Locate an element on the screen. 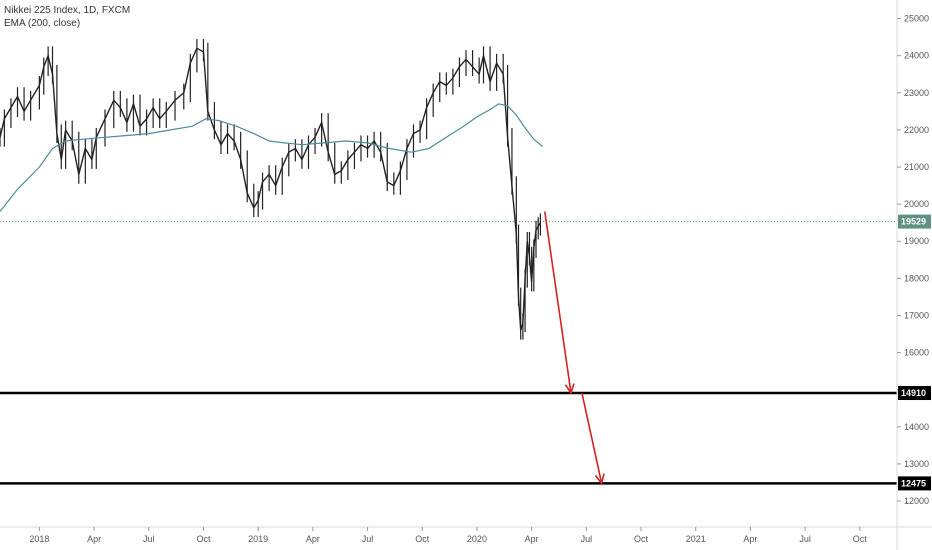  y-tick-label: 21000 is located at coordinates (916, 167).